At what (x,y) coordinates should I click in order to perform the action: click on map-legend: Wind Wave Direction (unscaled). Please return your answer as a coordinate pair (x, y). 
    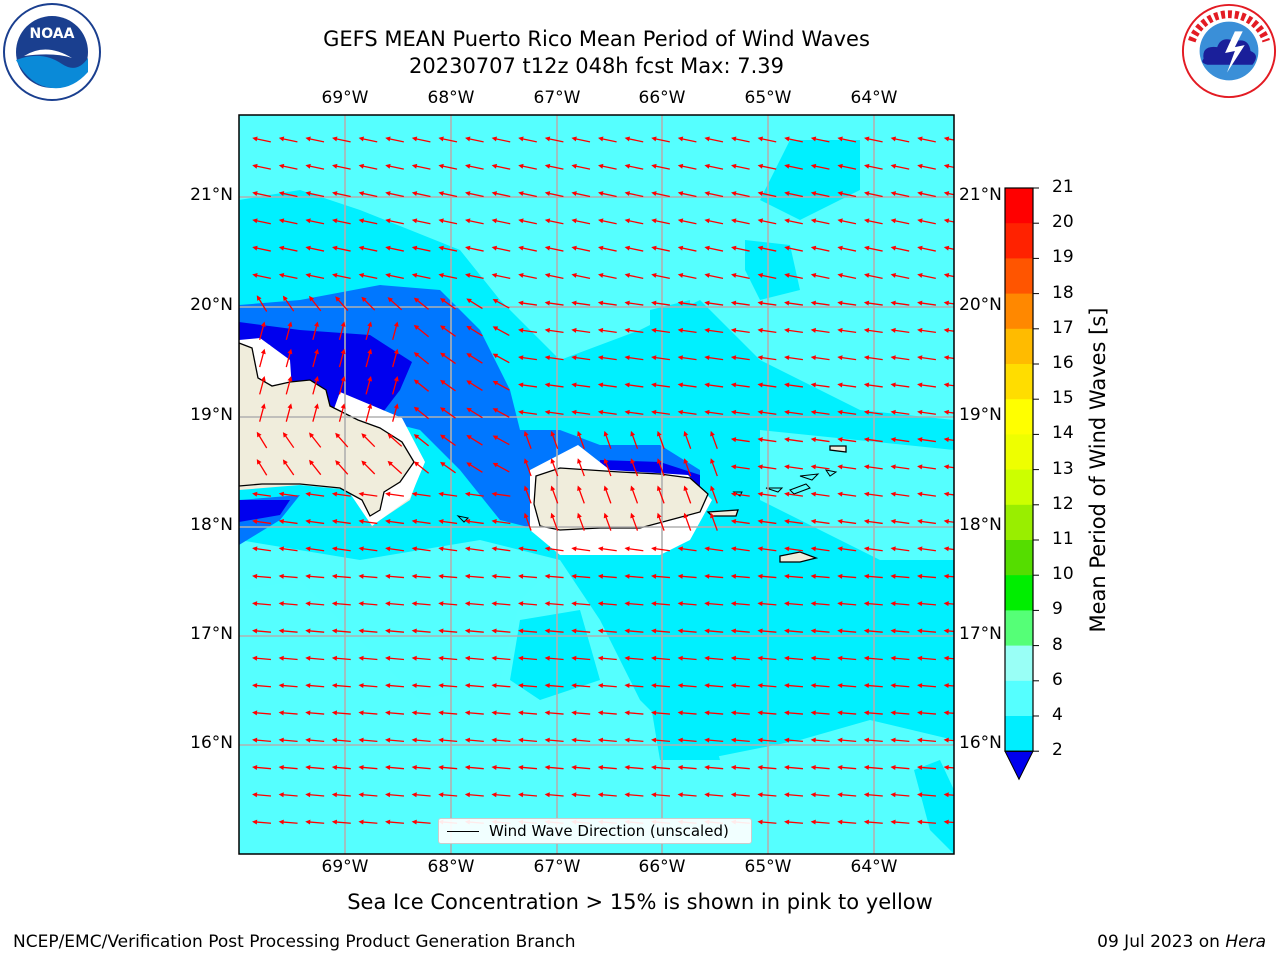
    Looking at the image, I should click on (595, 831).